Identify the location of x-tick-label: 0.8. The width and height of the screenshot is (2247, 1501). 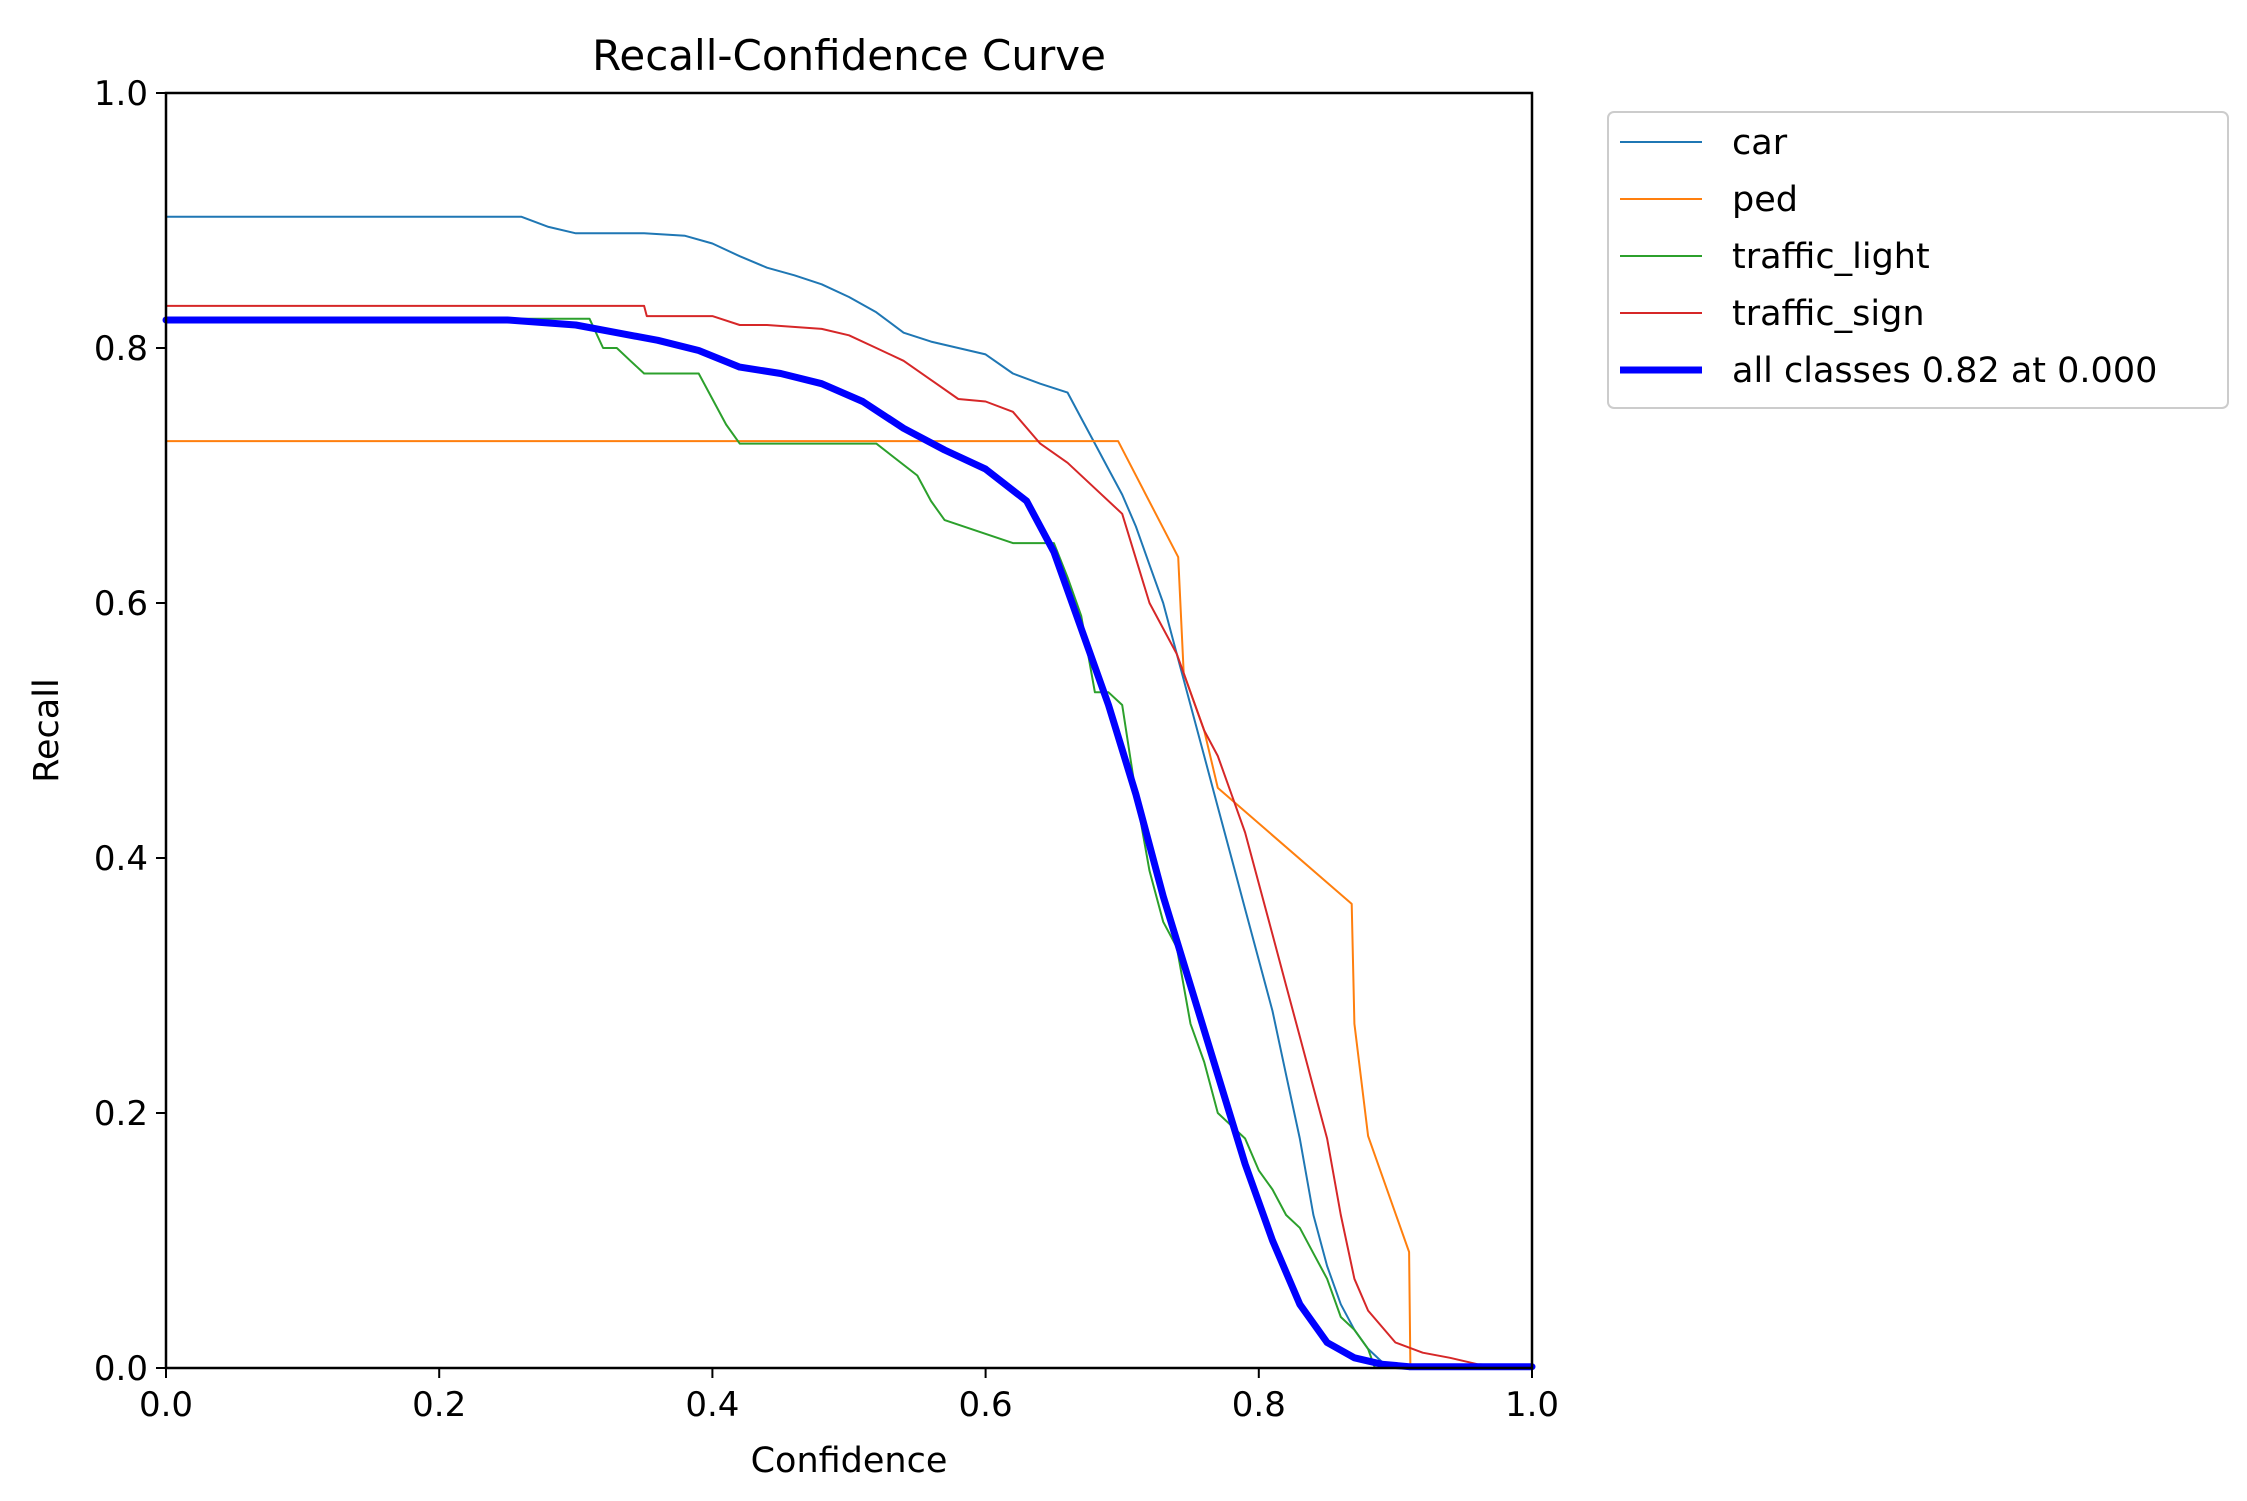
(1259, 1405).